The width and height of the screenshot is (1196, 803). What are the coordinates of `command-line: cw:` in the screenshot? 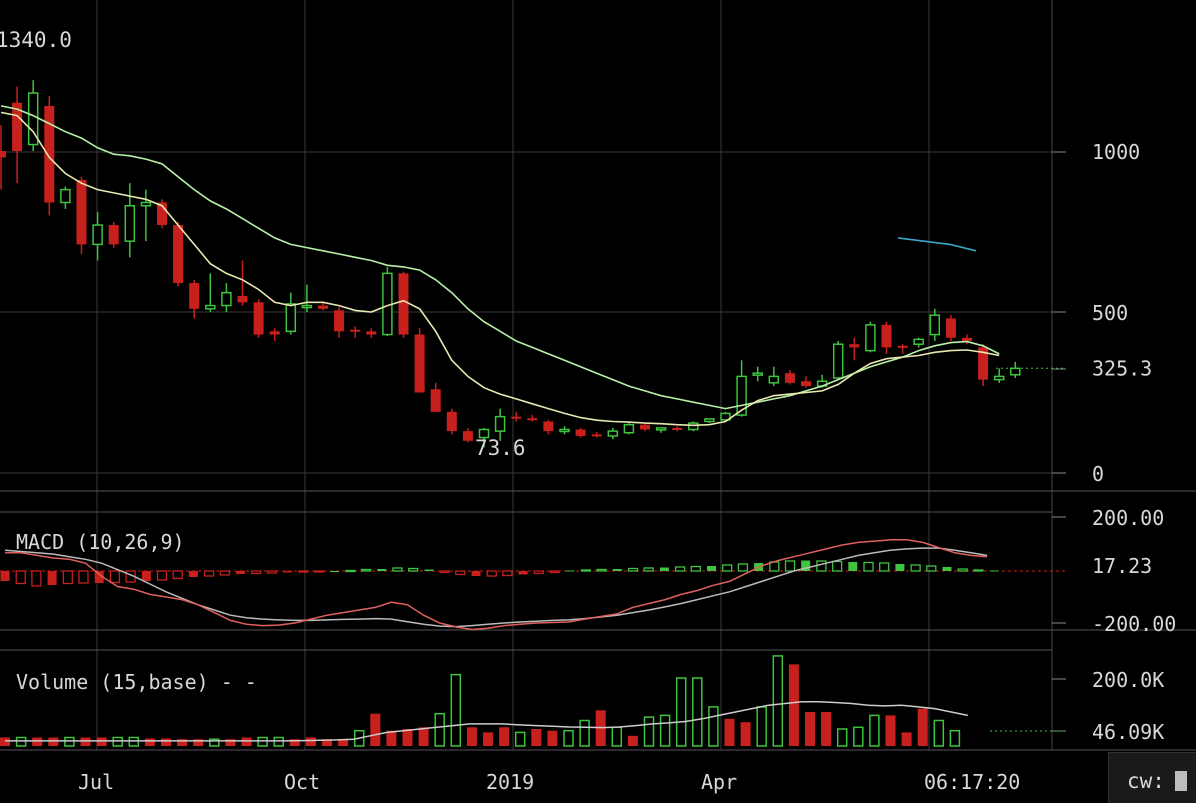 It's located at (1152, 777).